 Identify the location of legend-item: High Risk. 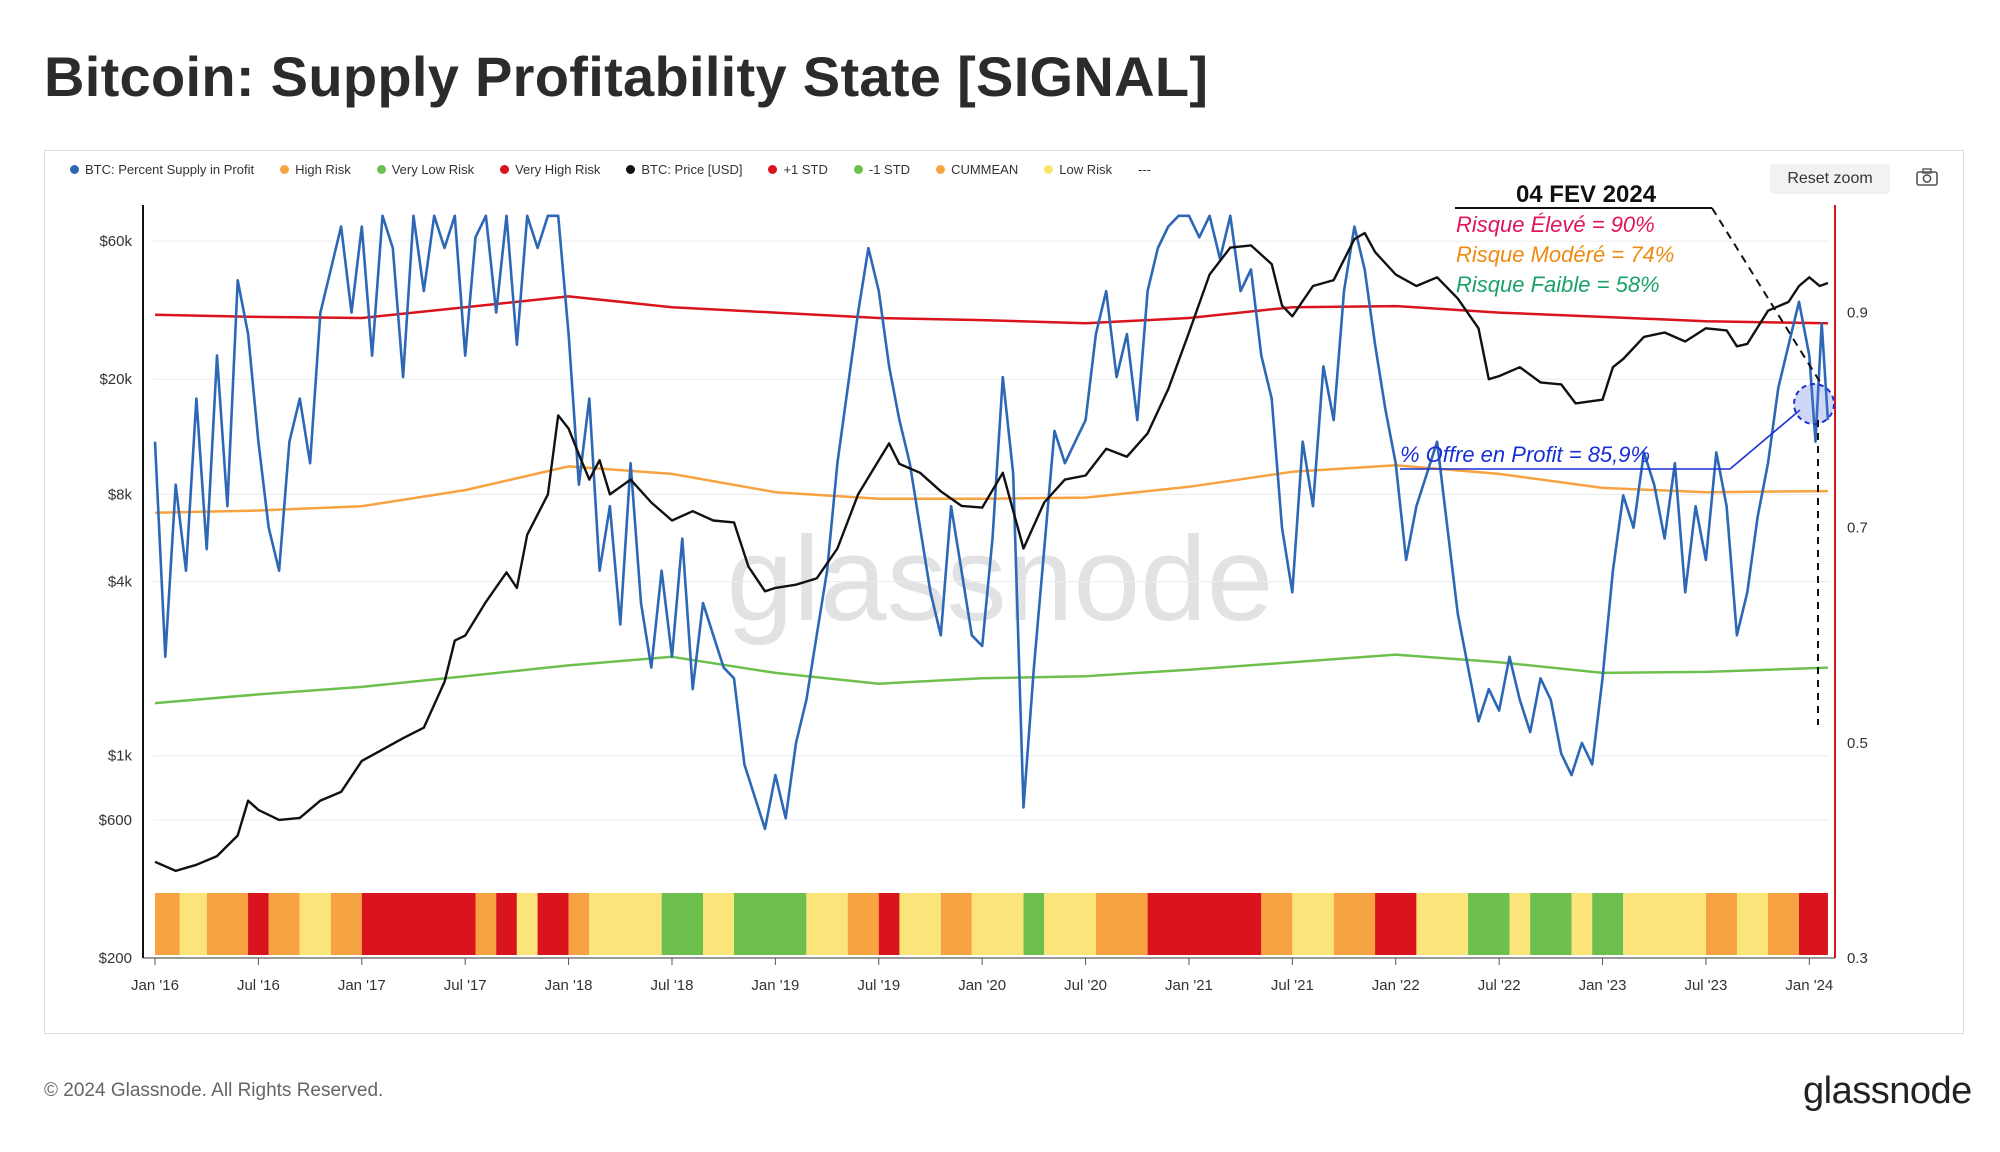
(315, 169).